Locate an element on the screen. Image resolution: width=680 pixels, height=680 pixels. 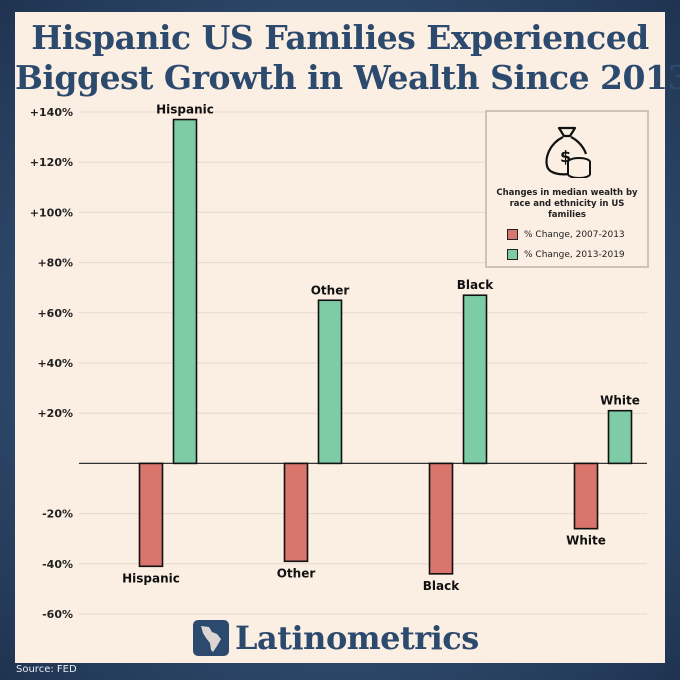
legend-label-2007-2013: % Change, 2007-2013 is located at coordinates (574, 234).